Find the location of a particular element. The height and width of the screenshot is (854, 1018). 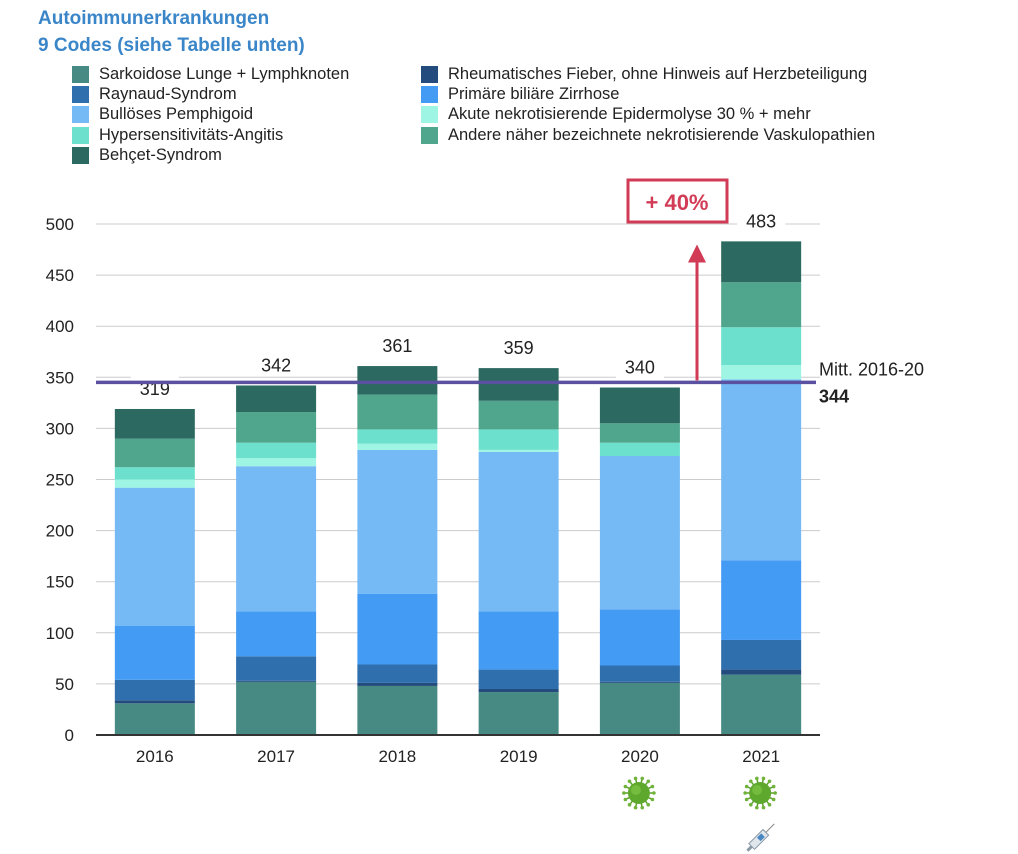

chart-title: Autoimmunerkrankungen is located at coordinates (154, 18).